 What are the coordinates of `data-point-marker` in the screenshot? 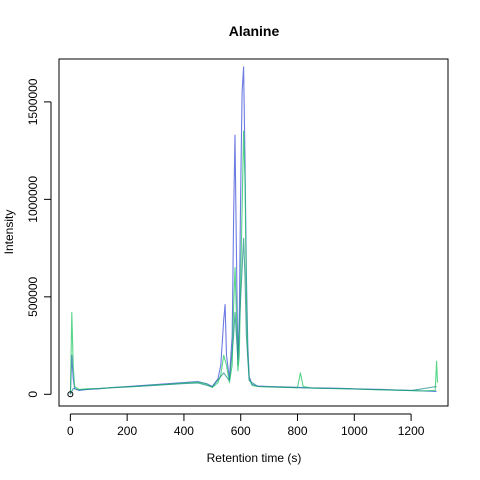 It's located at (70, 394).